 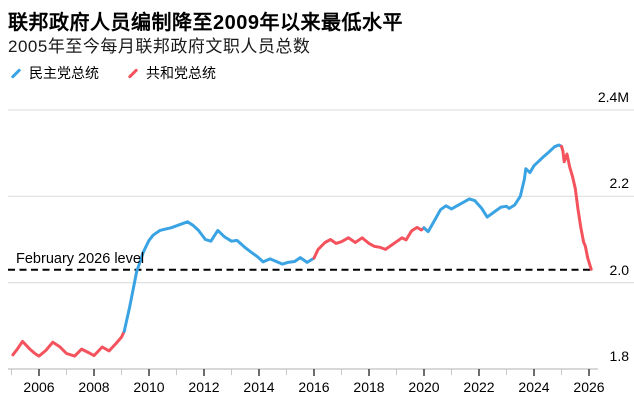 I want to click on chart-title: 联邦政府人员编制降至2009年以来最低水平, so click(x=205, y=23).